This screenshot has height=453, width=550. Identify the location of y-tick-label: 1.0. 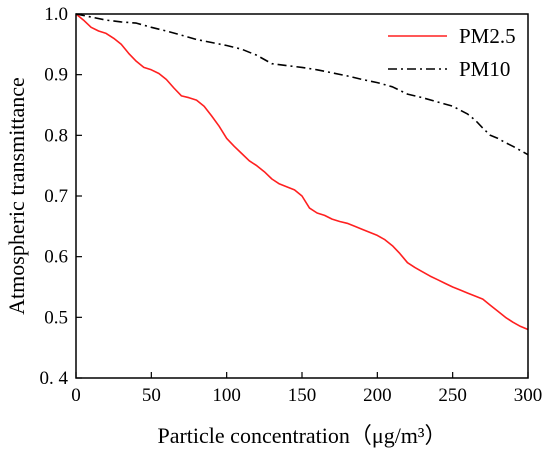
(56, 14).